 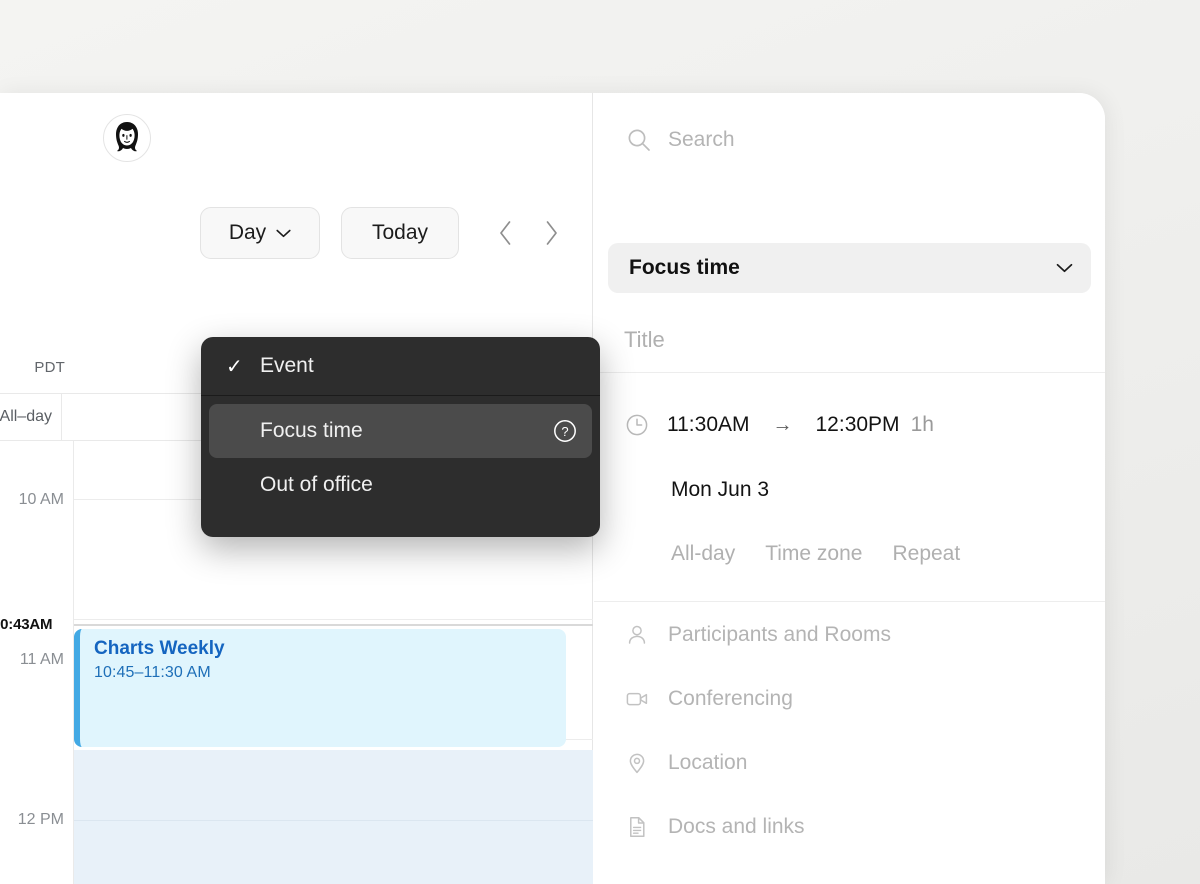 I want to click on event-type-select: Focus time, so click(x=849, y=268).